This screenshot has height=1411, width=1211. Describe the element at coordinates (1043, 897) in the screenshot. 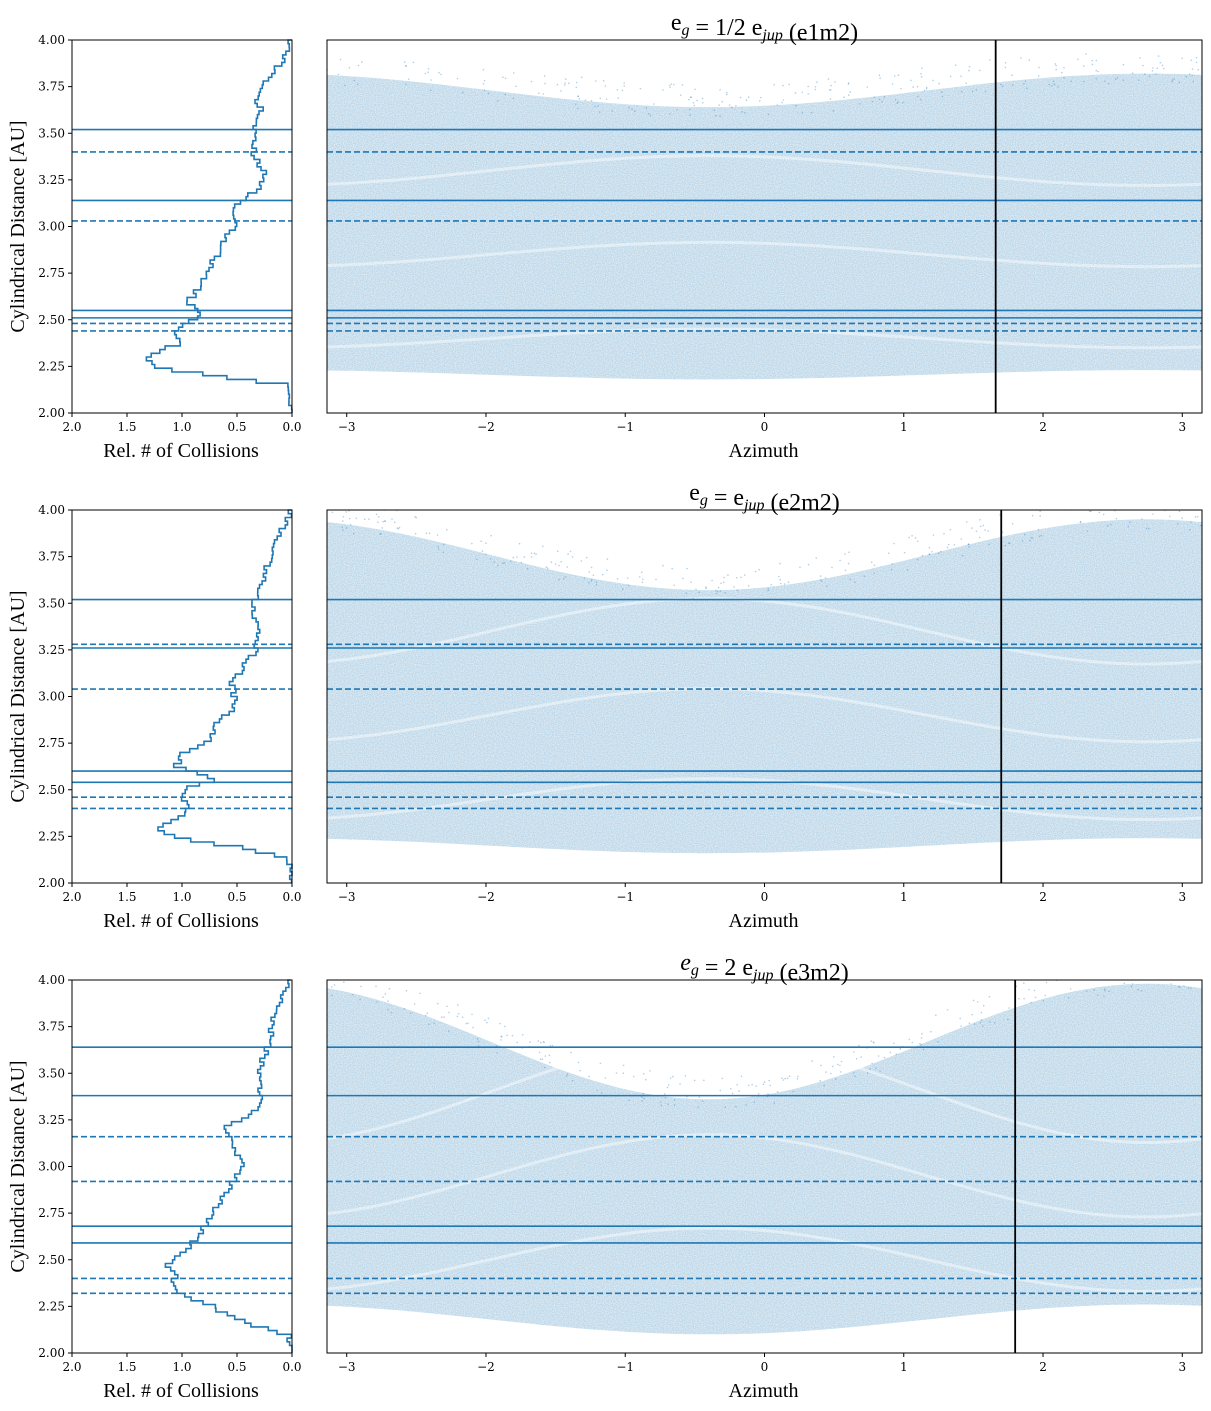

I see `x-tick-label: 2` at that location.